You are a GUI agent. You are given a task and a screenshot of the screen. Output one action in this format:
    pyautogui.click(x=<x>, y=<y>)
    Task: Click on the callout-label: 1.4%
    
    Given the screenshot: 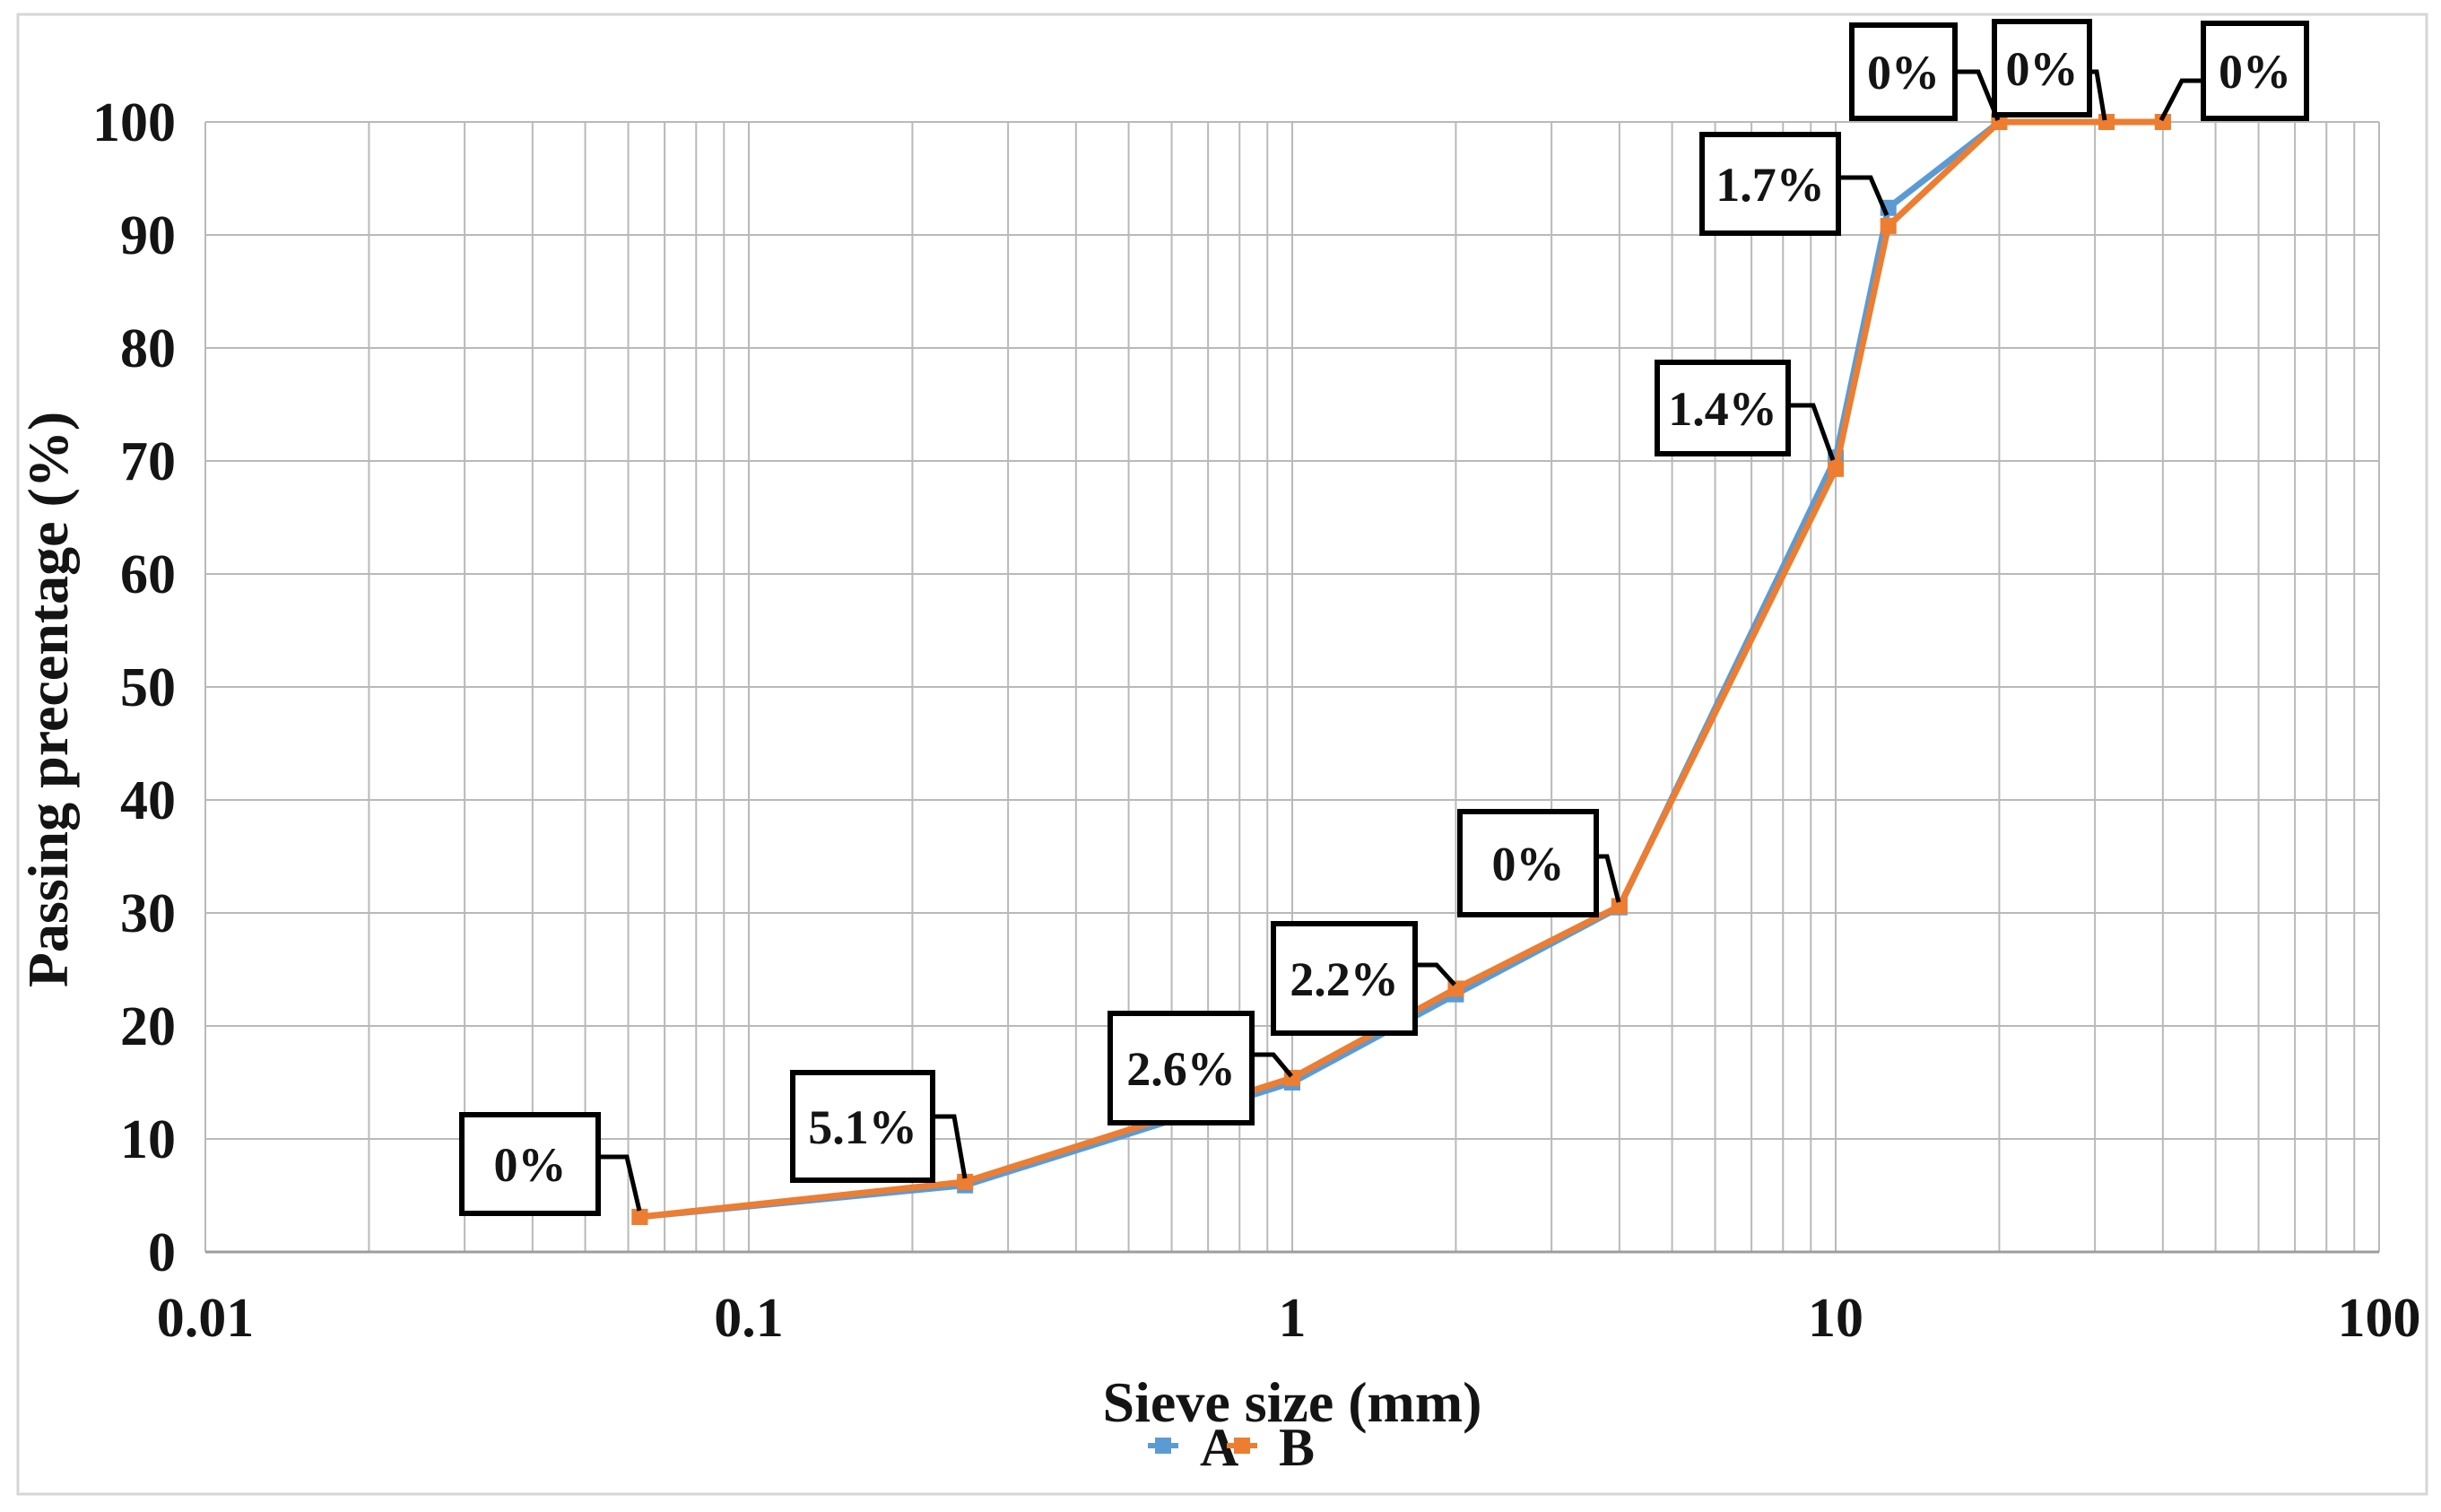 What is the action you would take?
    pyautogui.click(x=1722, y=409)
    